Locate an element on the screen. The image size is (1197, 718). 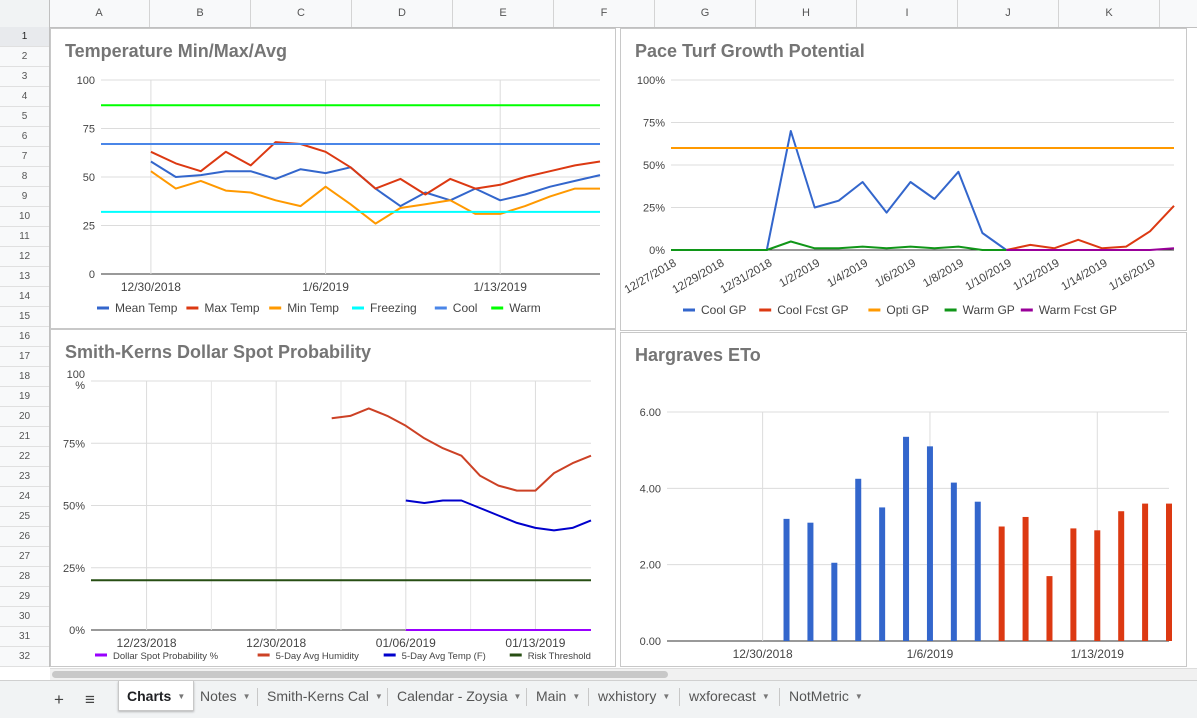
legend-label: Cool GP is located at coordinates (723, 310).